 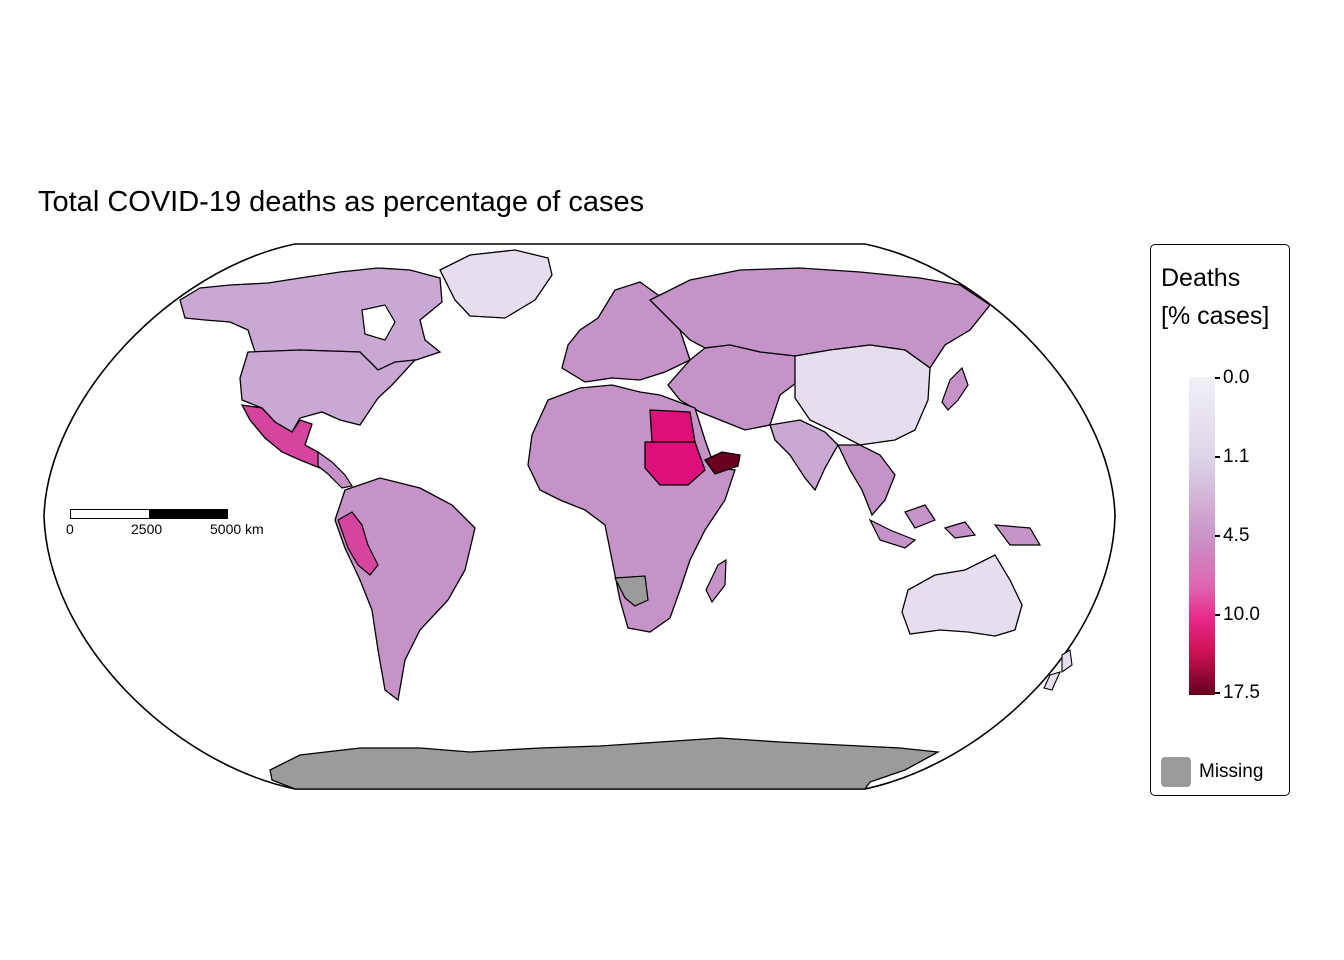 I want to click on region-greenland, so click(x=496, y=284).